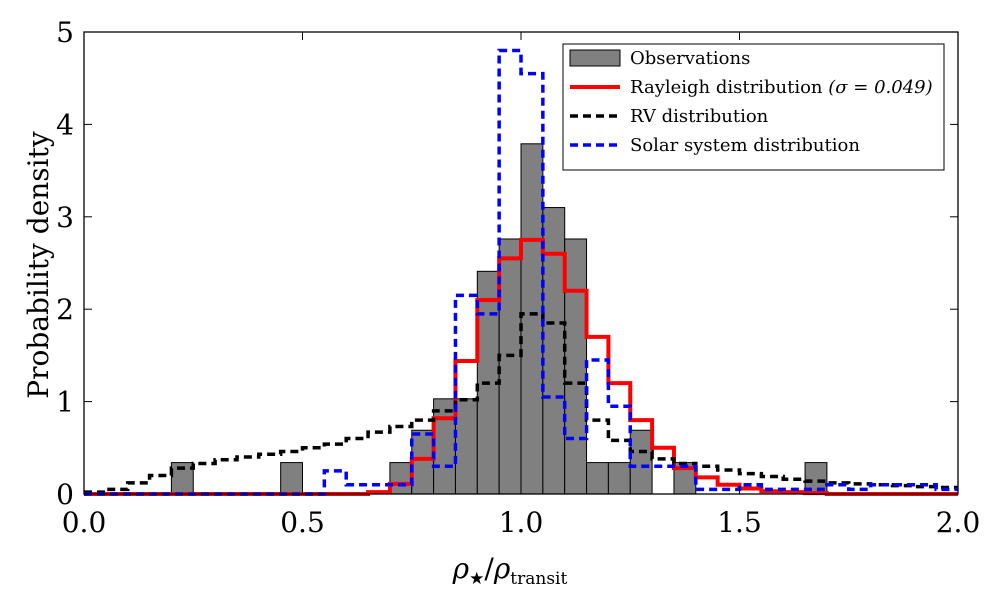 The image size is (1000, 604). What do you see at coordinates (690, 58) in the screenshot?
I see `legend-label-observations: Observations` at bounding box center [690, 58].